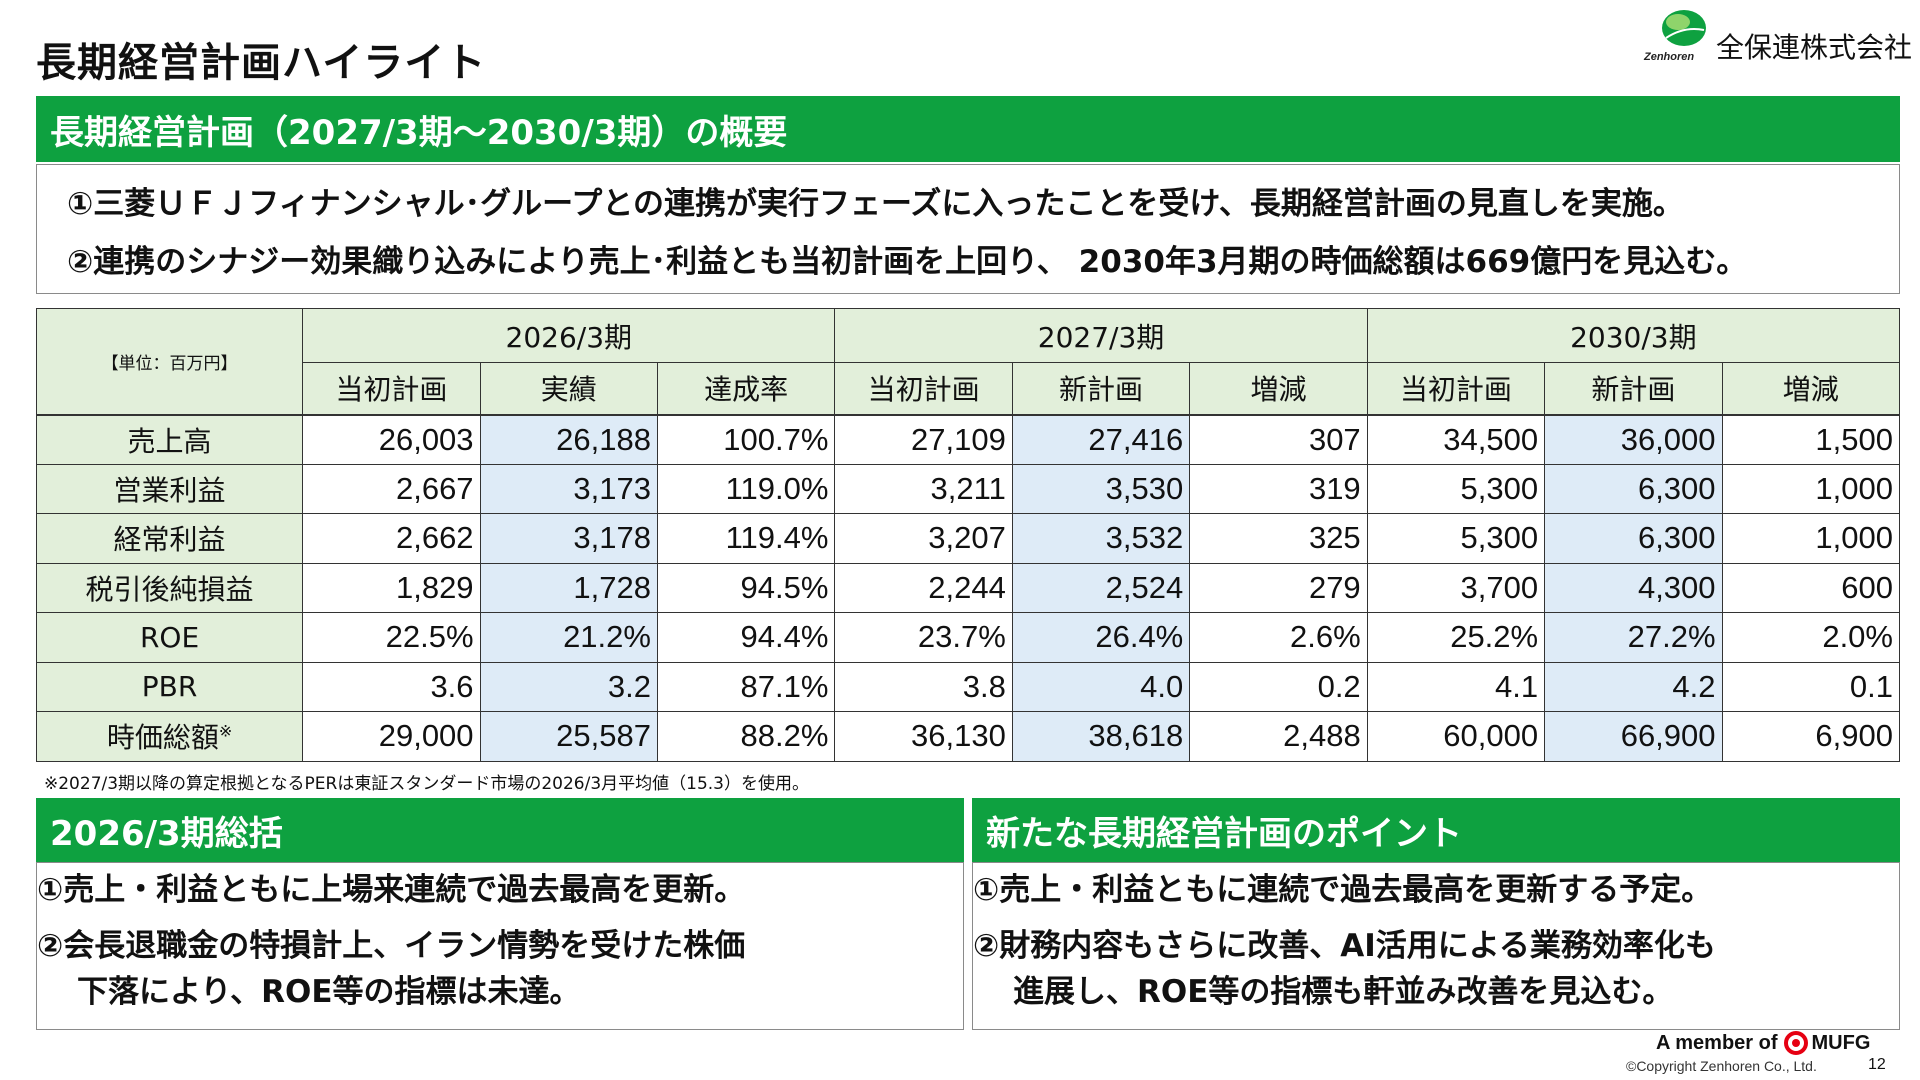 This screenshot has width=1920, height=1080. What do you see at coordinates (1633, 736) in the screenshot?
I see `table-cell: 66,900` at bounding box center [1633, 736].